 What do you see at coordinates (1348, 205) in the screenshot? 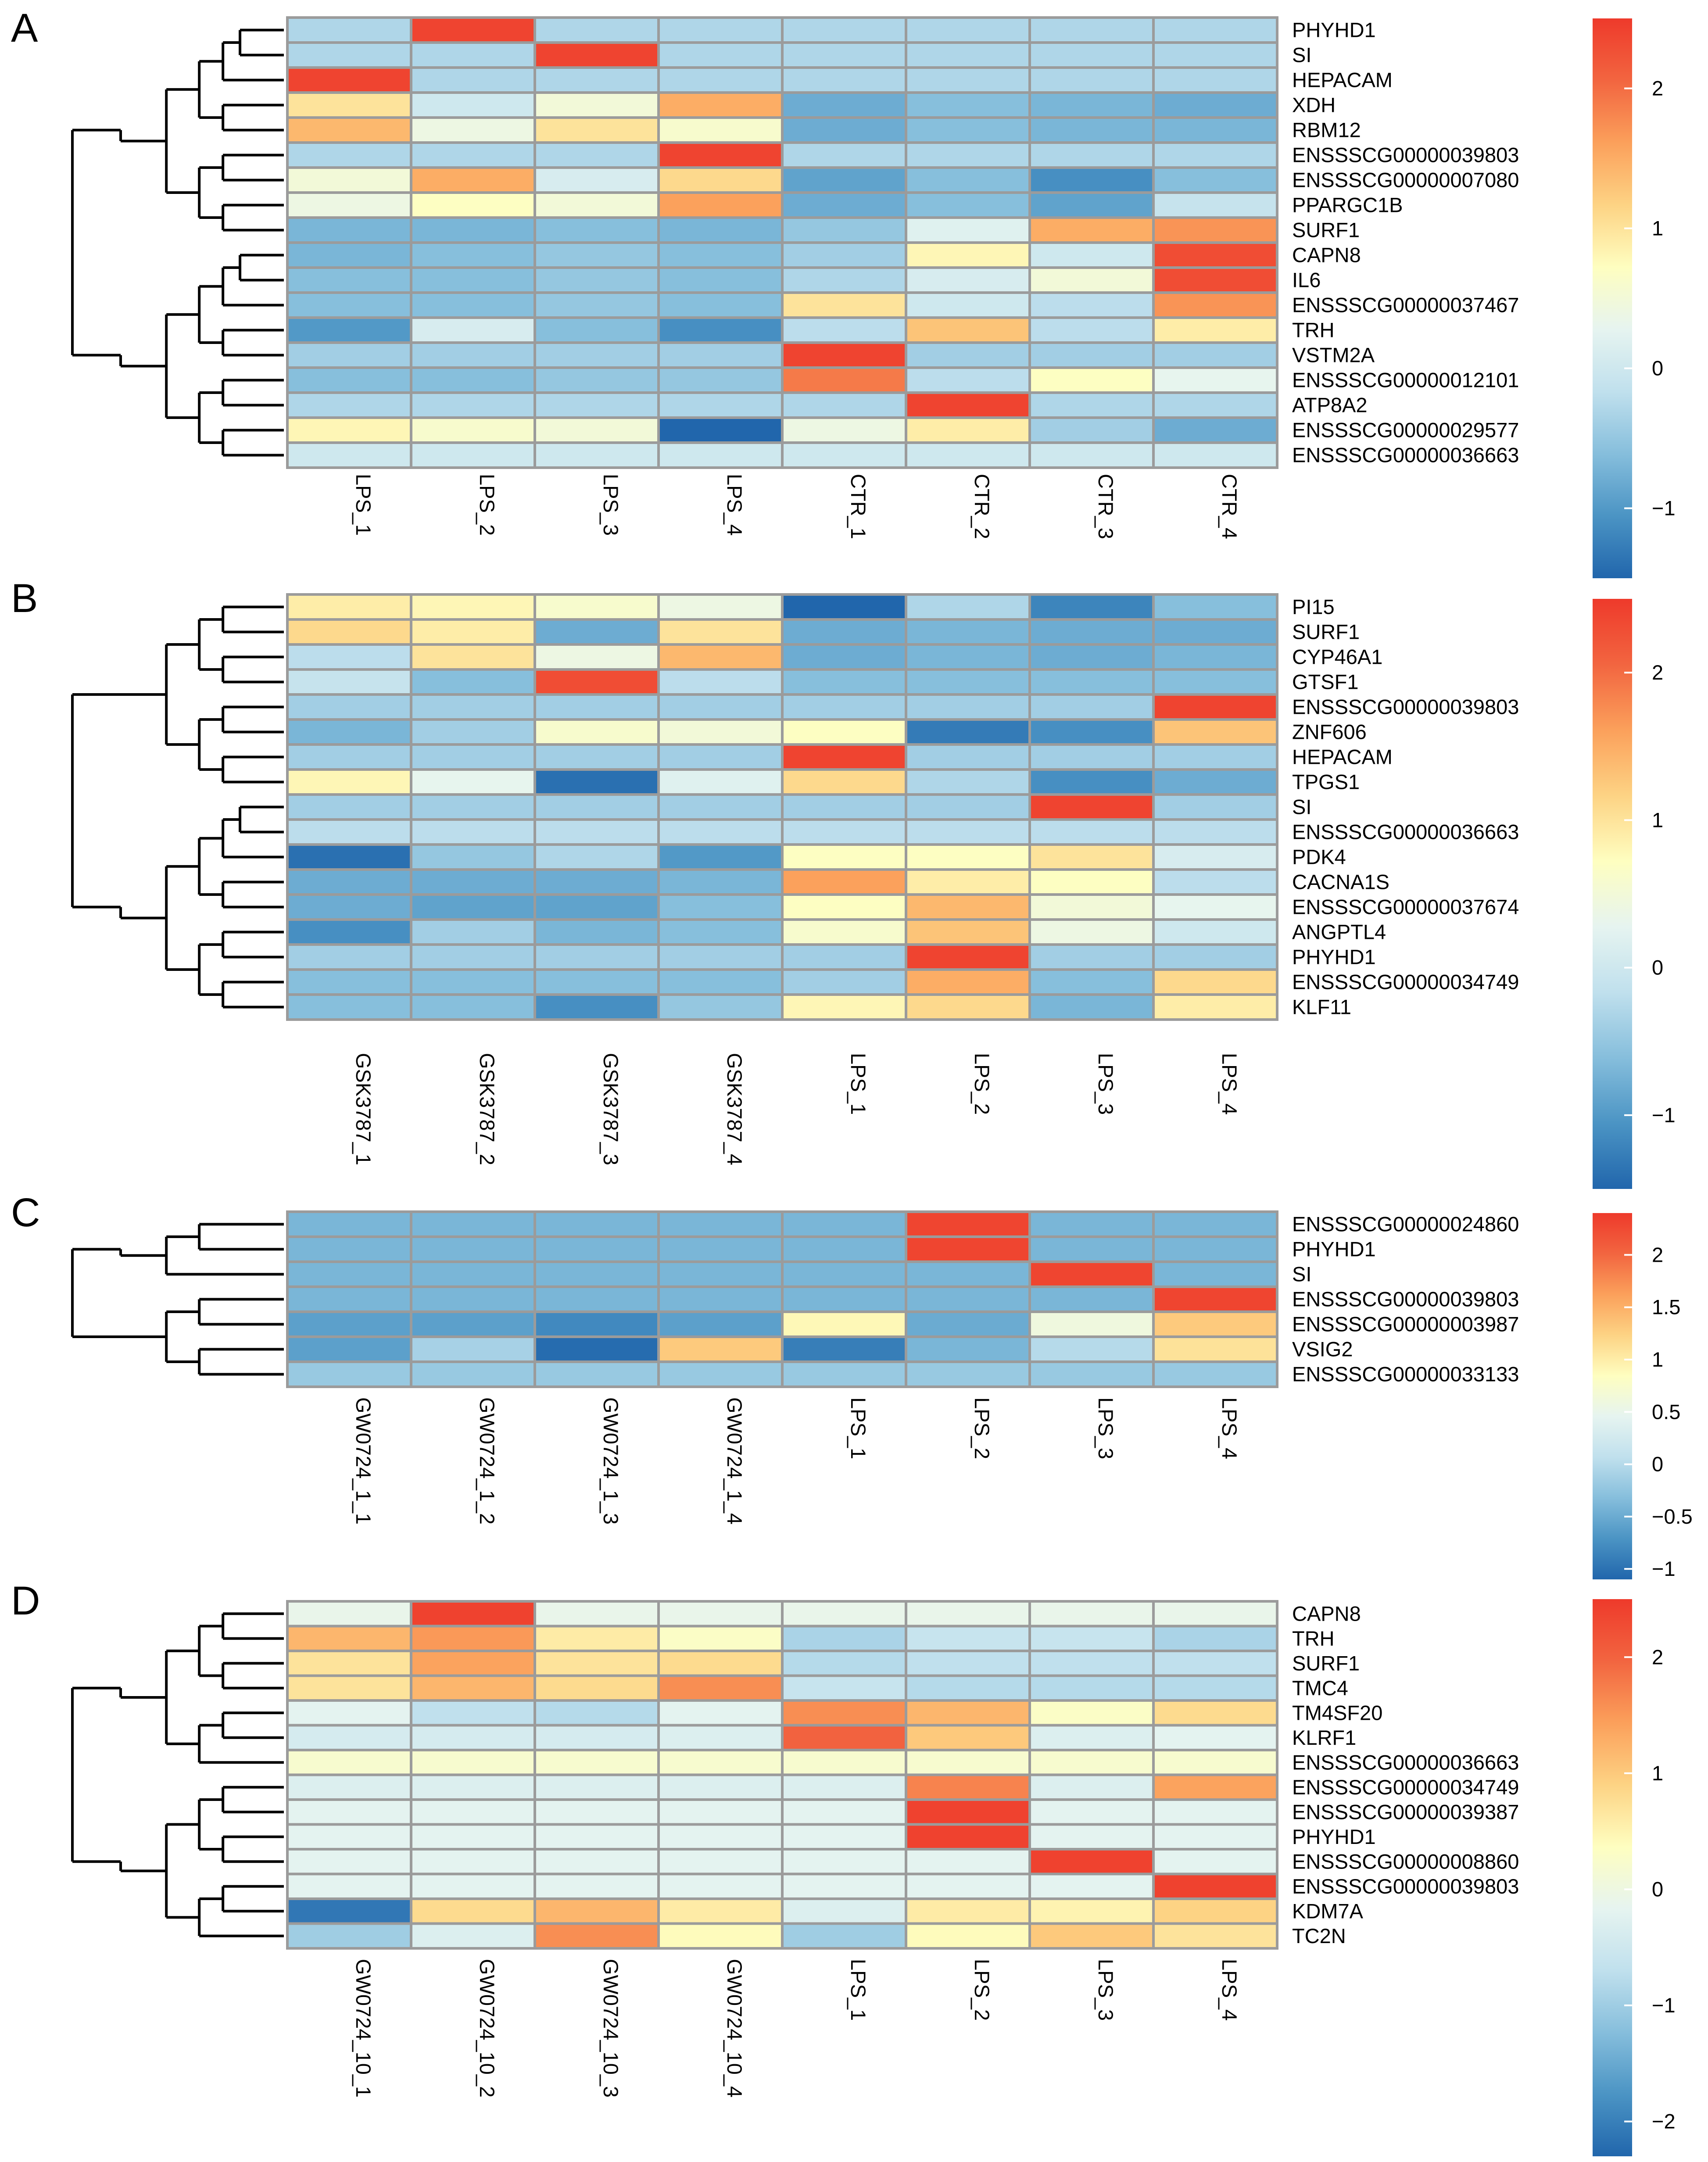
I see `row-label: PPARGC1B` at bounding box center [1348, 205].